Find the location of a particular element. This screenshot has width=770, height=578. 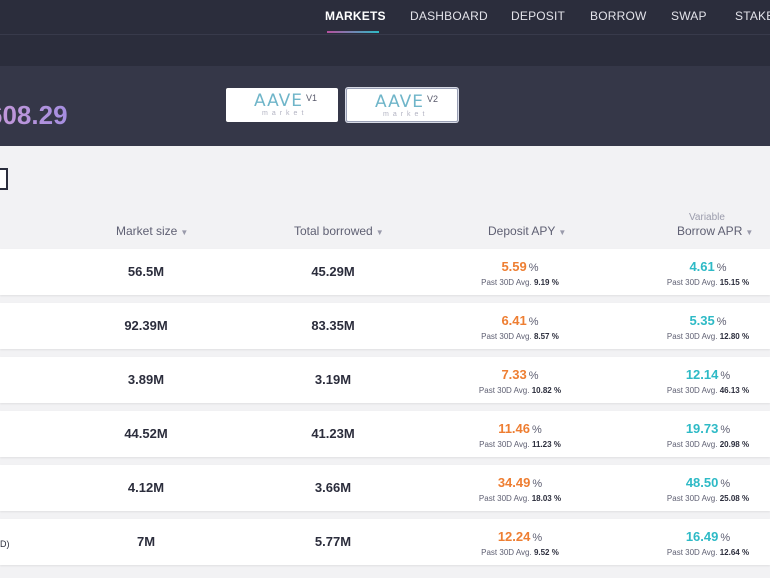

deposit-apy-value: 34.49 is located at coordinates (514, 482).